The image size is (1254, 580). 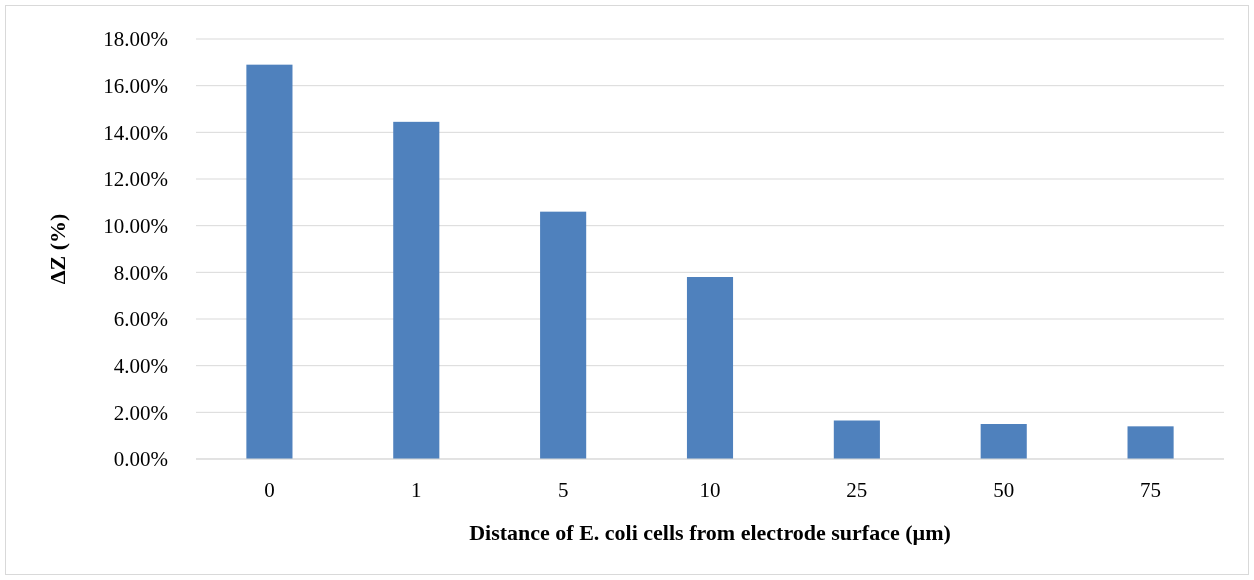 I want to click on x-axis-title: Distance of E. coli cells from electrode surface (µm), so click(x=710, y=532).